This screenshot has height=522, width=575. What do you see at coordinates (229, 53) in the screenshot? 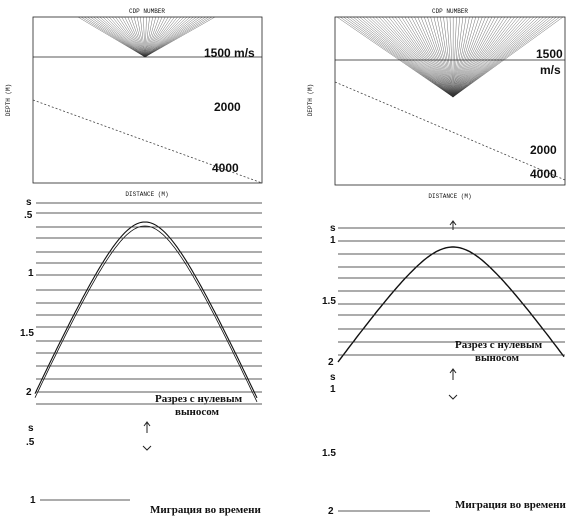
I see `velocity-label: 1500 m/s` at bounding box center [229, 53].